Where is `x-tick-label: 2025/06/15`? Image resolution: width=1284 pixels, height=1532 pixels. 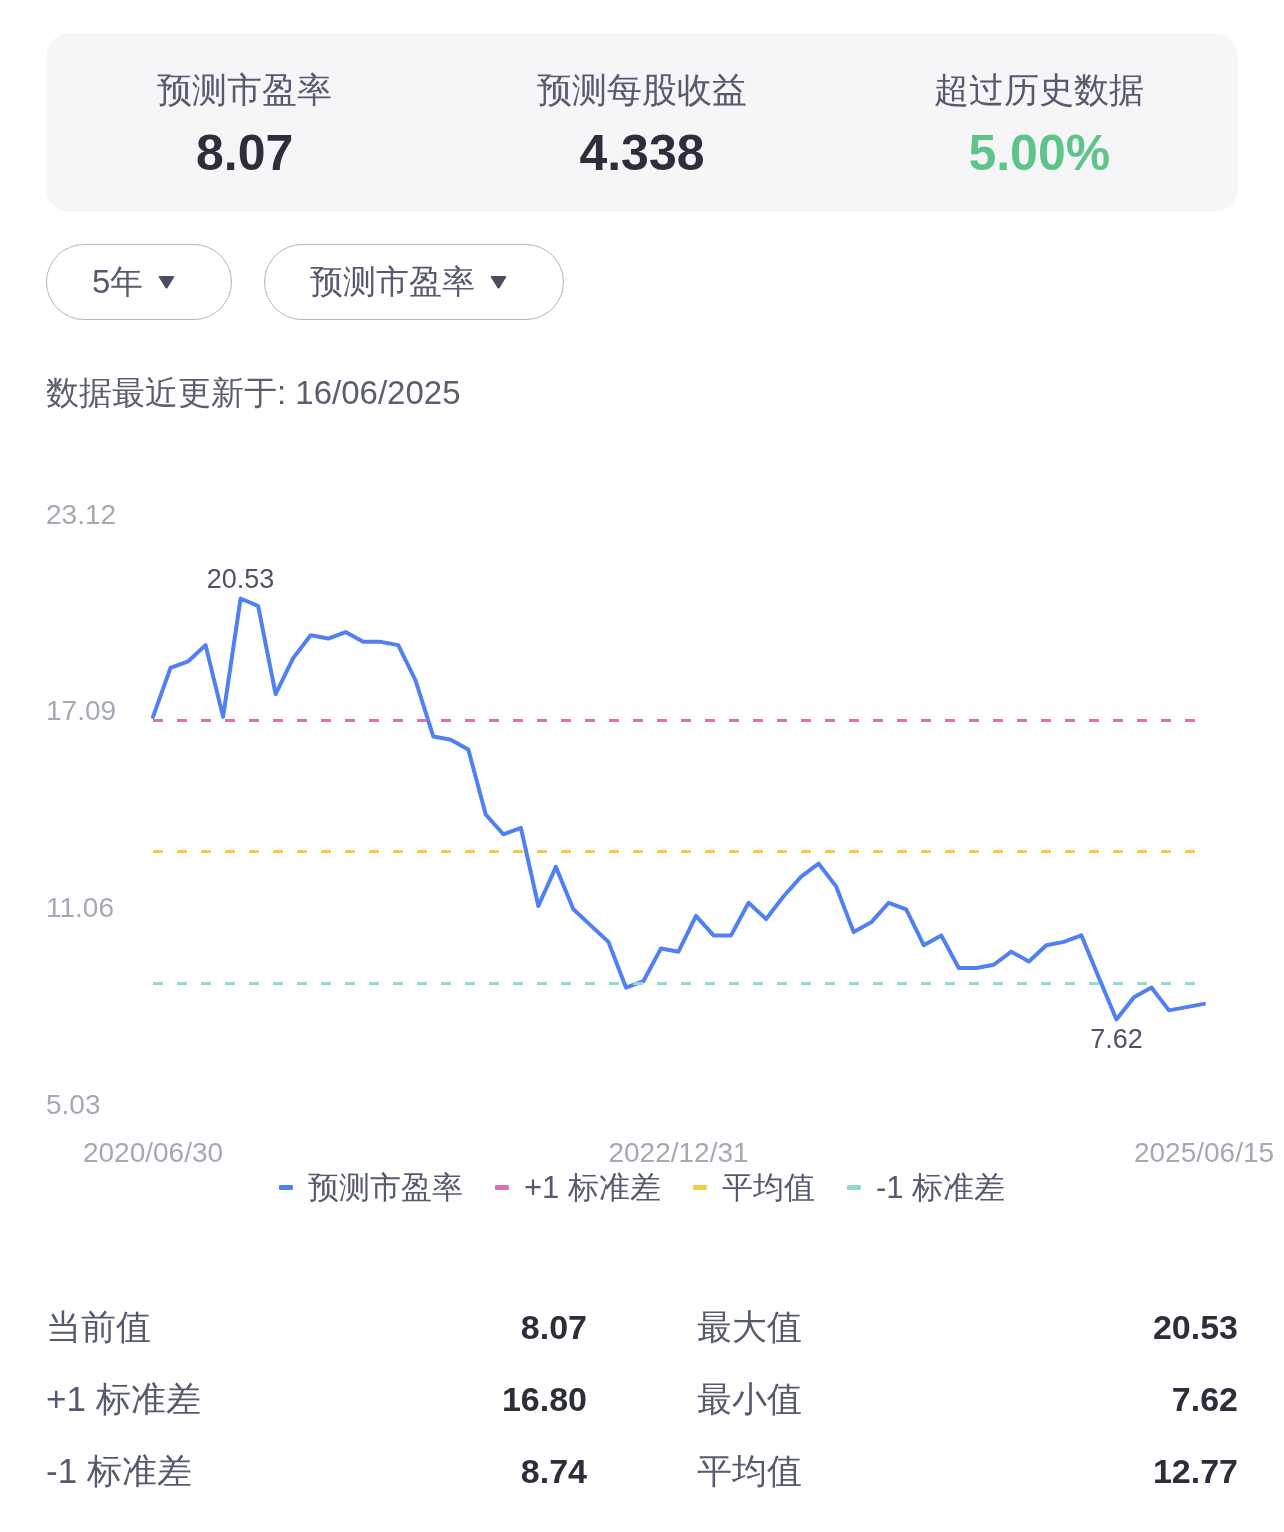 x-tick-label: 2025/06/15 is located at coordinates (1204, 1152).